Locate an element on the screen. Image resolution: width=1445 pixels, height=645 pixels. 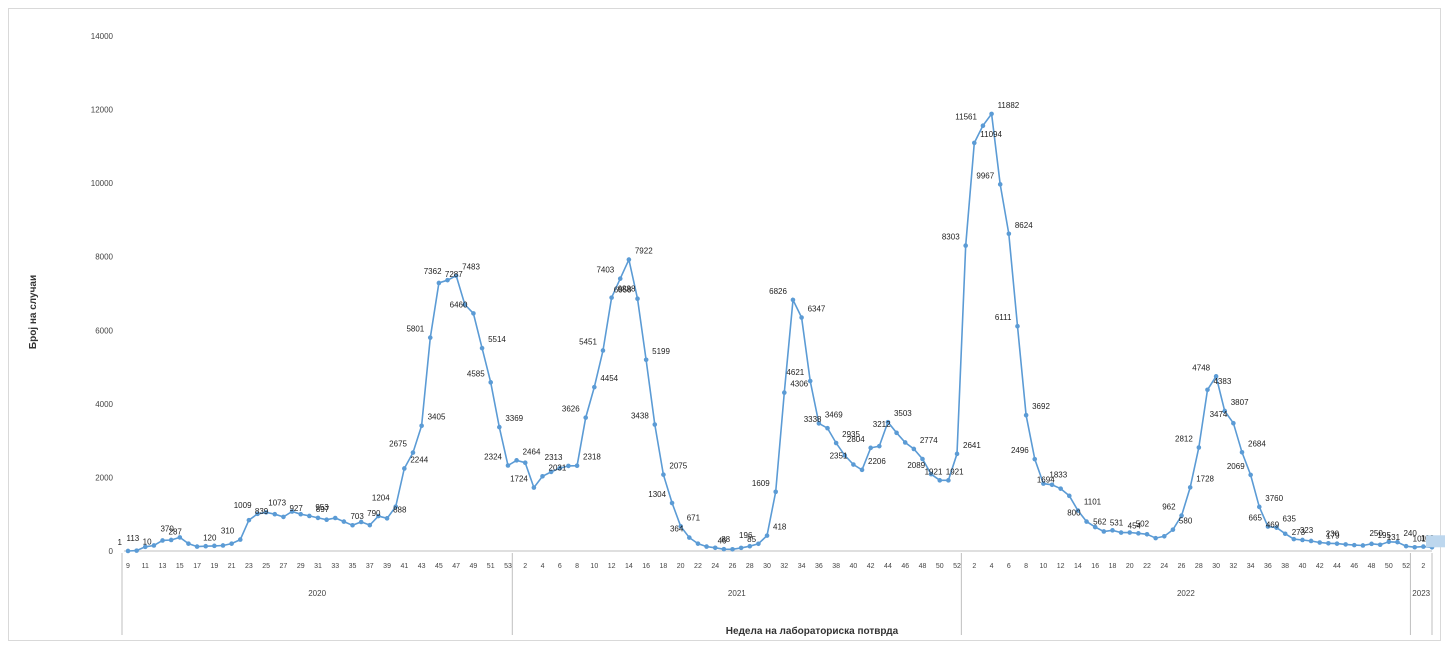
data-label: 5451 is located at coordinates (588, 341).